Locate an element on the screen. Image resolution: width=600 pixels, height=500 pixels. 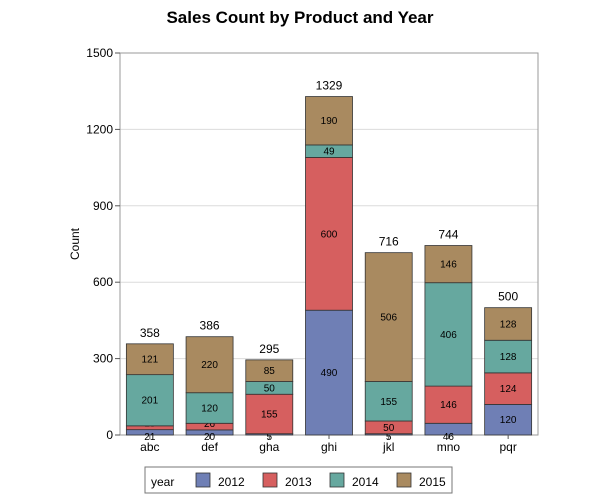
bar-total-label: 1329 is located at coordinates (329, 86).